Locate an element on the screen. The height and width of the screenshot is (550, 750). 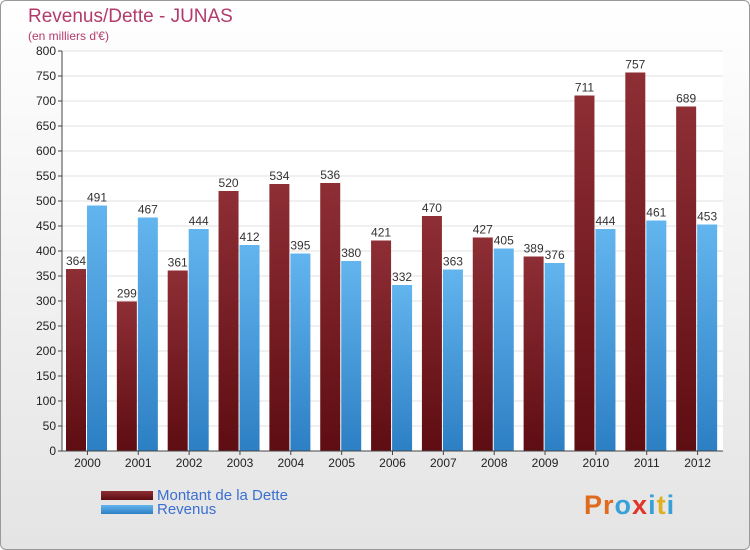
data-label-revenue: 395 is located at coordinates (300, 246).